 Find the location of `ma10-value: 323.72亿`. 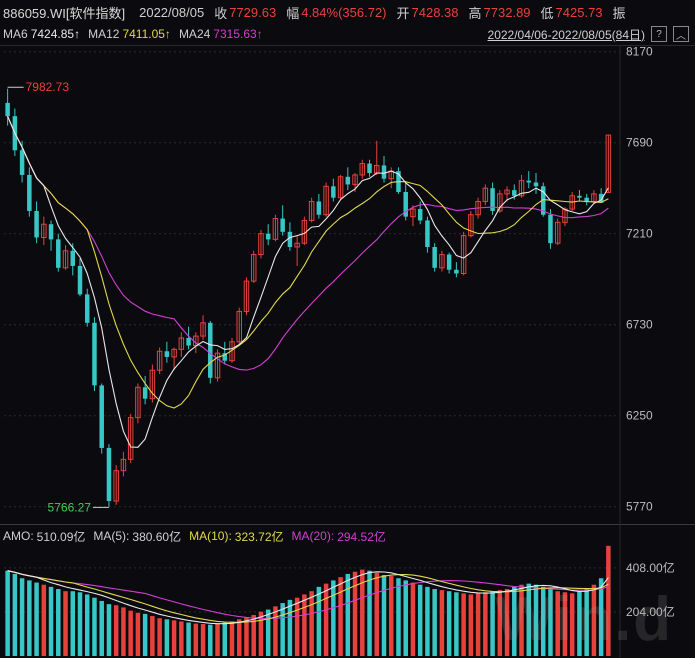

ma10-value: 323.72亿 is located at coordinates (259, 536).